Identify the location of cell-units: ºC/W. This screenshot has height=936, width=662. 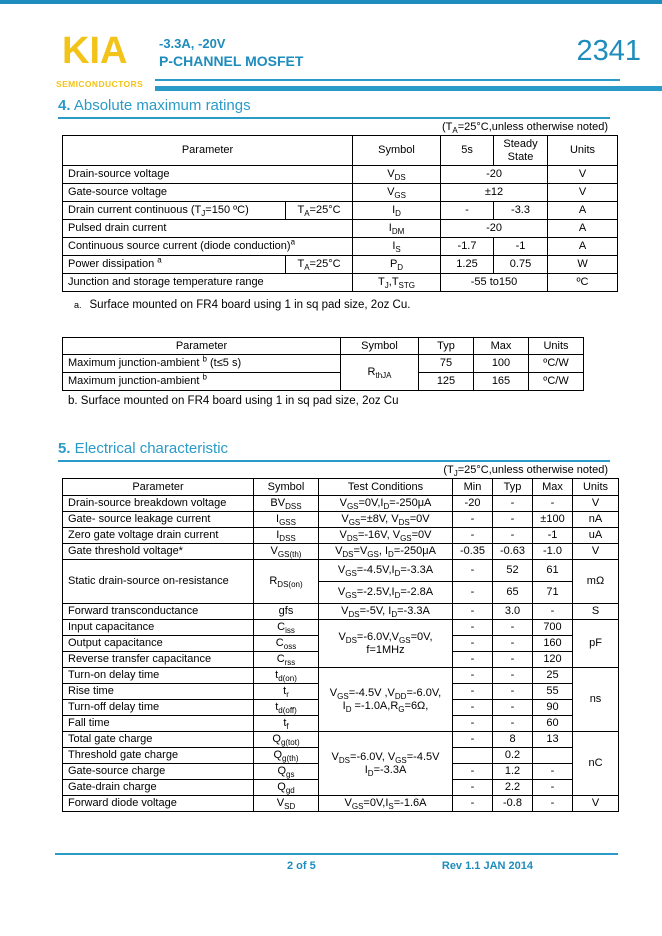
(556, 363).